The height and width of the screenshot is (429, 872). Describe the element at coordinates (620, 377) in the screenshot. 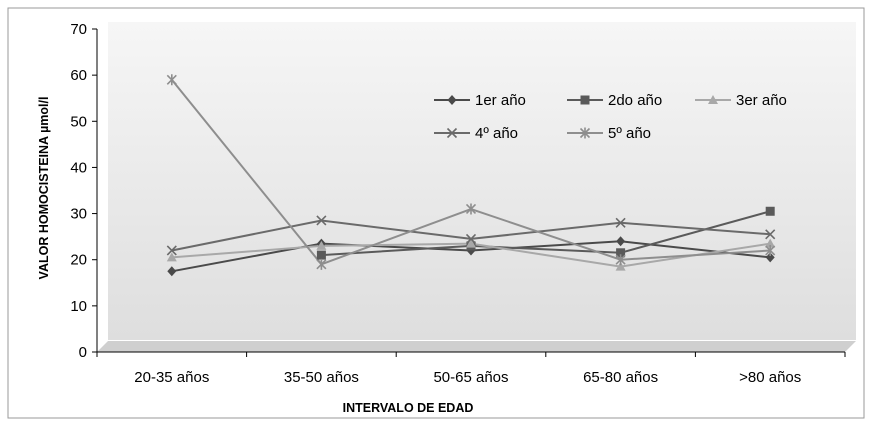

I see `x-tick-label: 65-80 años` at that location.